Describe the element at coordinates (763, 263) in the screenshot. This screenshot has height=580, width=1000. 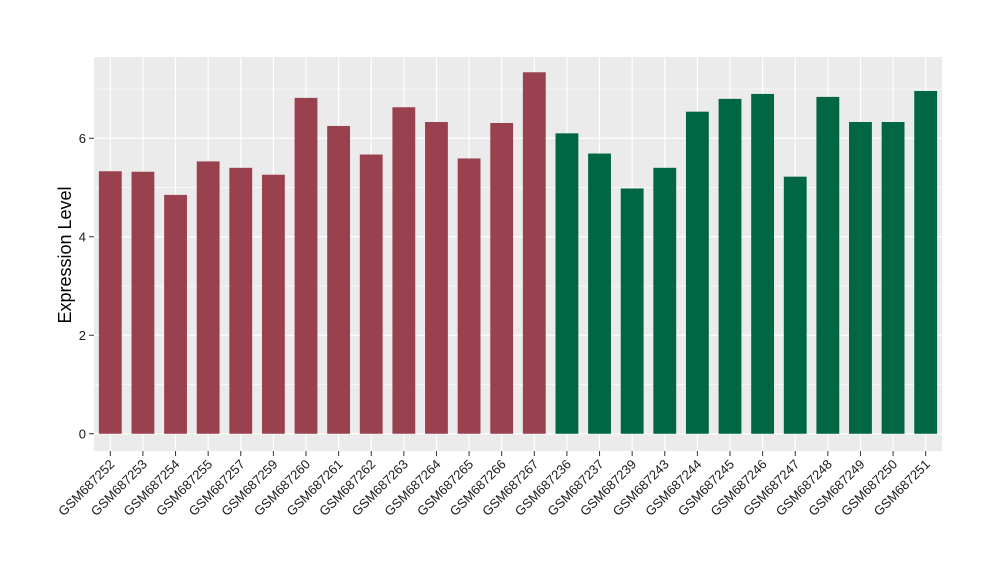
I see `bar-GSM687246` at that location.